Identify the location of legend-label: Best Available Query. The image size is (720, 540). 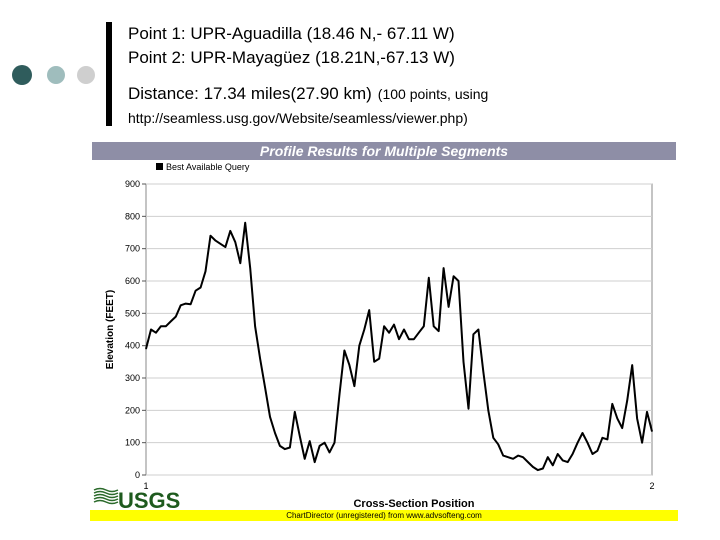
(208, 167).